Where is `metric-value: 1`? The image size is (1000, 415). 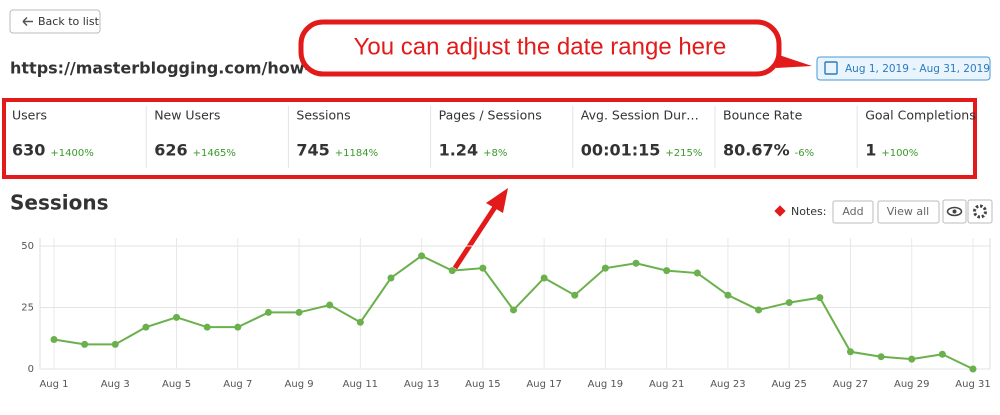 metric-value: 1 is located at coordinates (870, 150).